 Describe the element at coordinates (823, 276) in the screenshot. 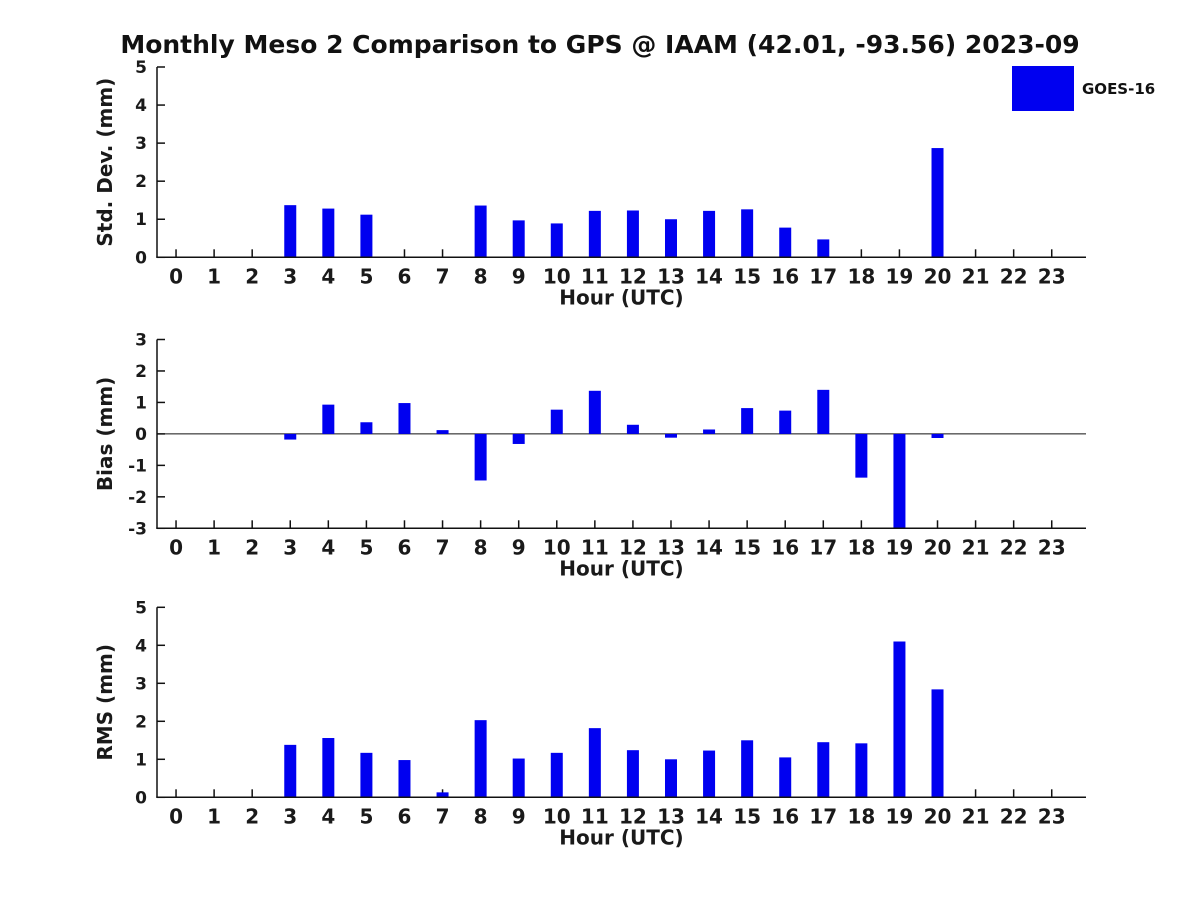

I see `x-tick-label-std_dev: 17` at that location.